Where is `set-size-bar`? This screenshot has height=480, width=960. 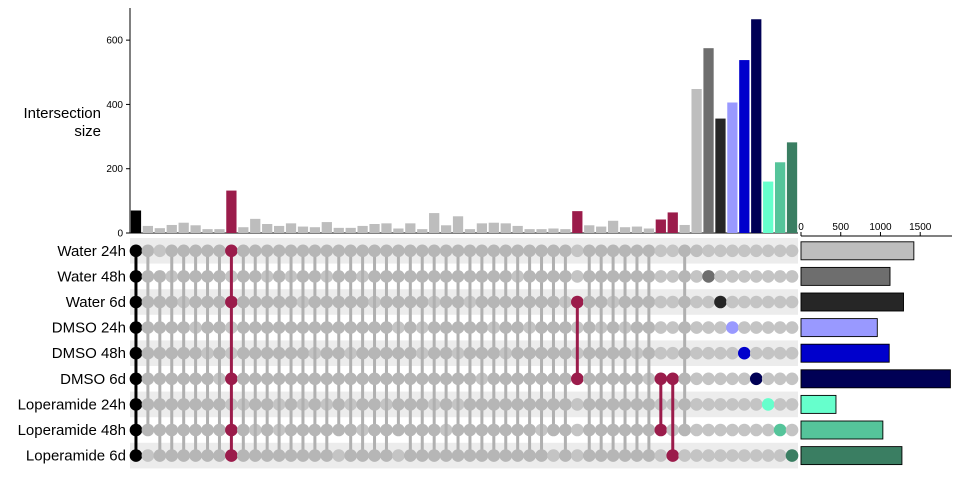 set-size-bar is located at coordinates (852, 302).